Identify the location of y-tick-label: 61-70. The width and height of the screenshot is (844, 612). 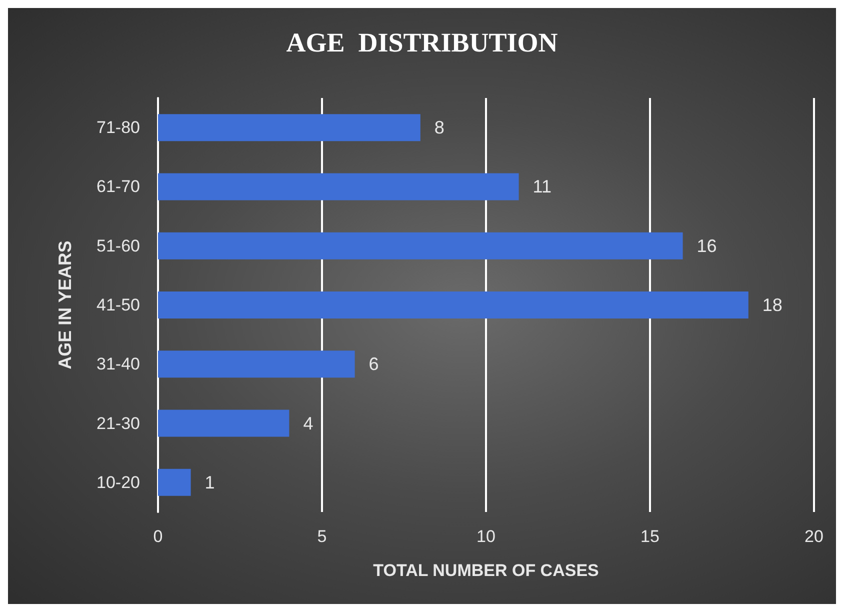
(118, 186).